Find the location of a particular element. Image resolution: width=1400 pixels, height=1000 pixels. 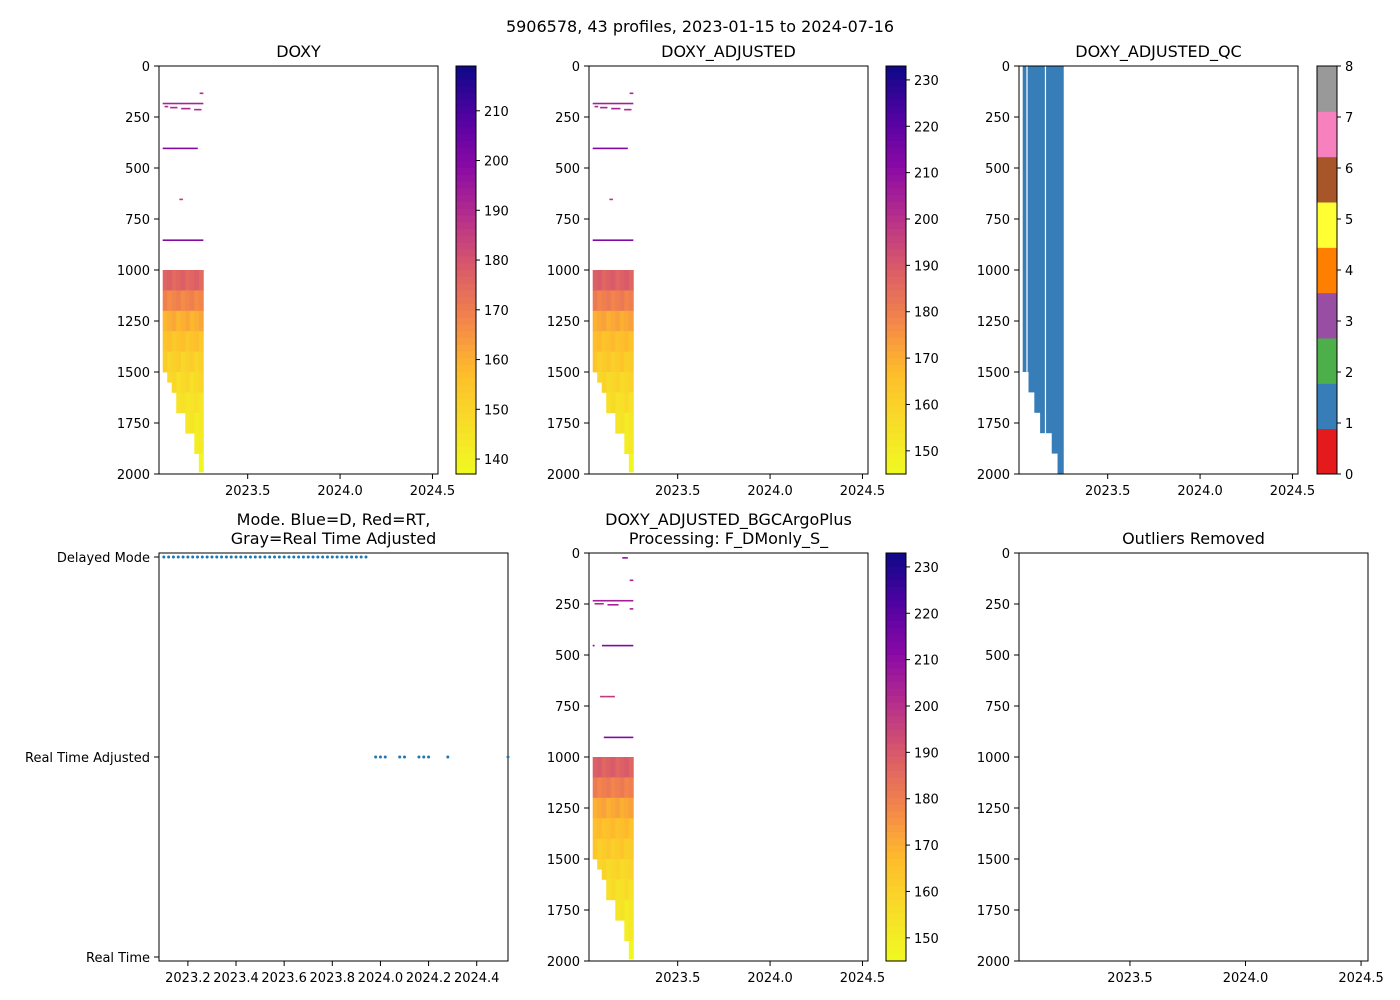

doxy_qc-colorbar-label: 4 is located at coordinates (1349, 271).